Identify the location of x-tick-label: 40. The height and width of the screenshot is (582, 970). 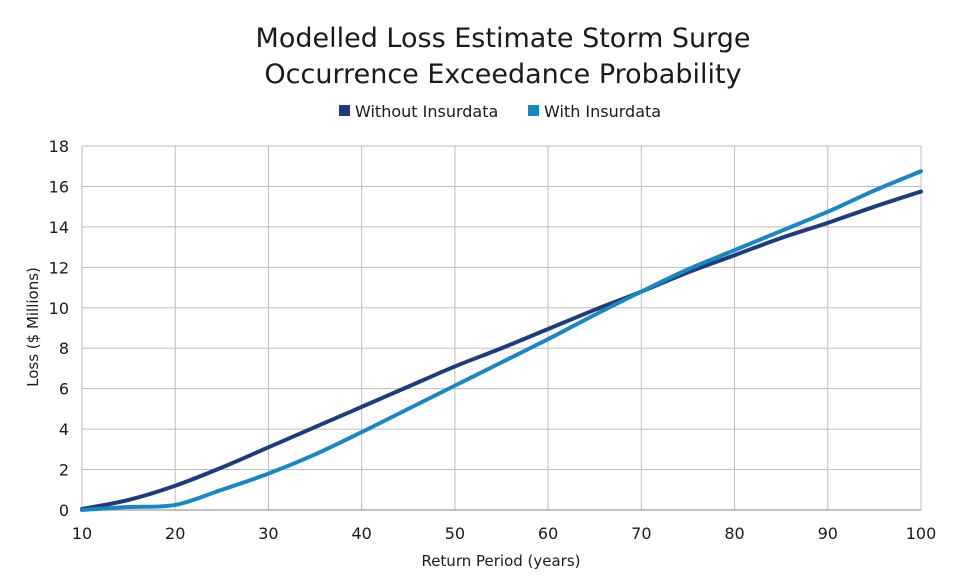
(361, 533).